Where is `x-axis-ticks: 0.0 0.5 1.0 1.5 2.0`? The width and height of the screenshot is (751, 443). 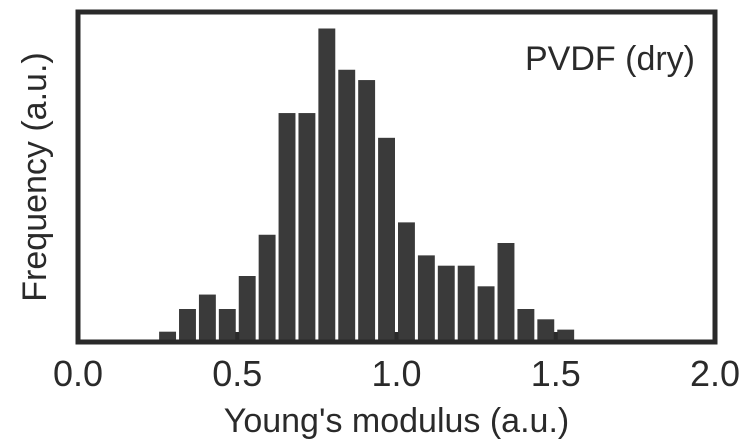
x-axis-ticks: 0.0 0.5 1.0 1.5 2.0 is located at coordinates (396, 363).